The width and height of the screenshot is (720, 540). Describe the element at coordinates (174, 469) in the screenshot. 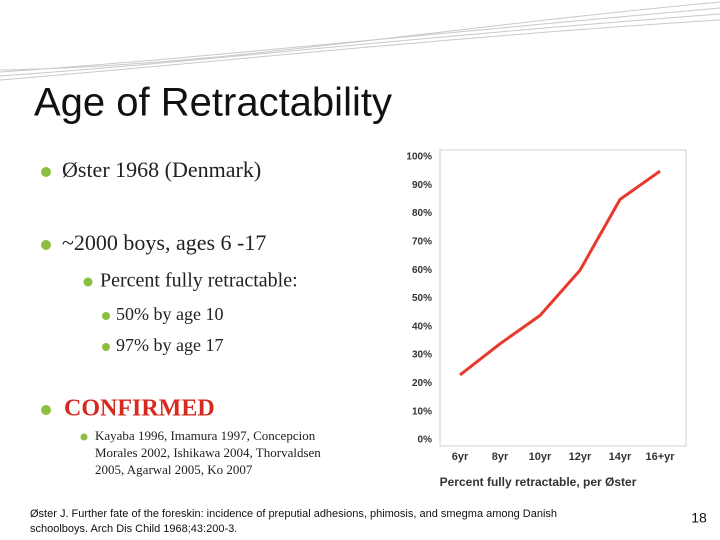

I see `study-line: 2005, Agarwal 2005, Ko 2007` at that location.